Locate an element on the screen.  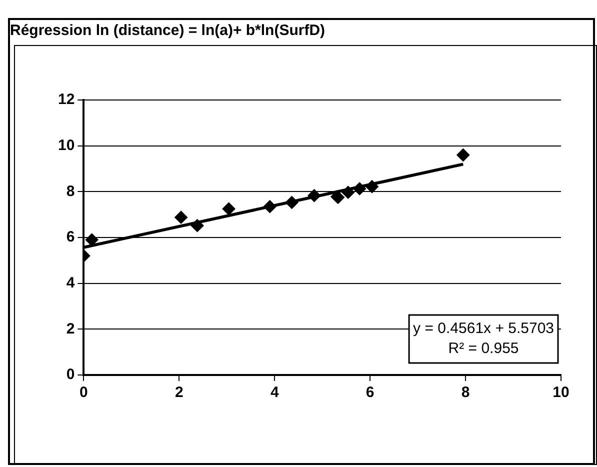
x-tick-label: 0 is located at coordinates (84, 393).